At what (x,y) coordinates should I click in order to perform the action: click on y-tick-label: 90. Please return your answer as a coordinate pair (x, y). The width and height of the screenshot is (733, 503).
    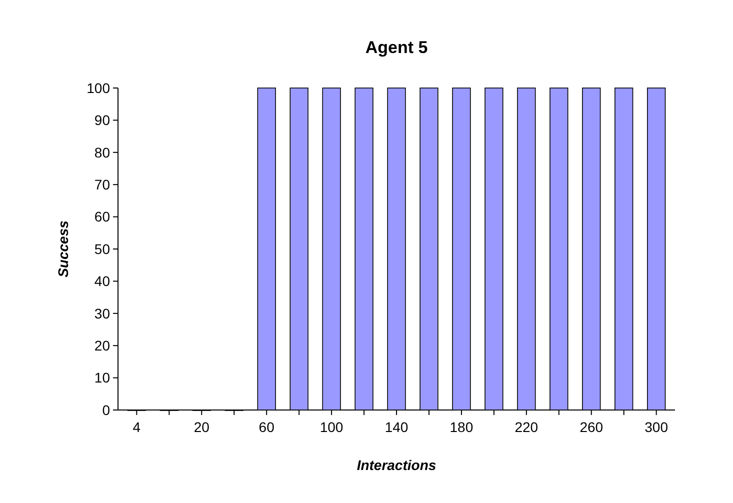
    Looking at the image, I should click on (102, 120).